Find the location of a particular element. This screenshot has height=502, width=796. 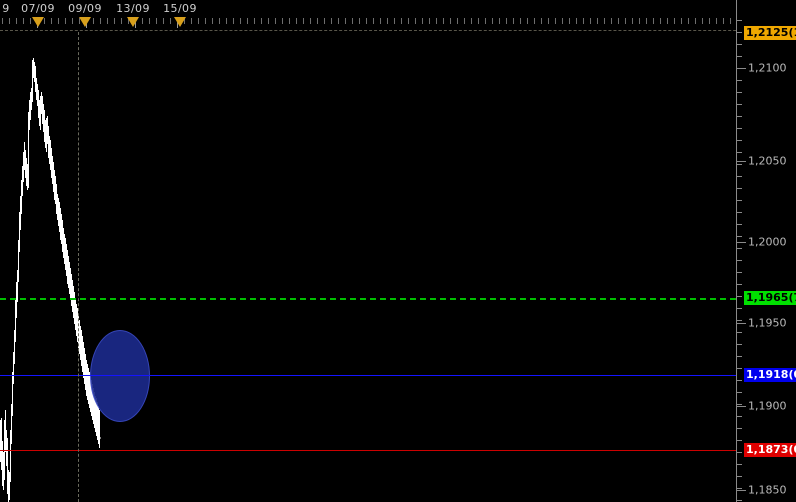

price-label-2: 1,2000 is located at coordinates (767, 242).